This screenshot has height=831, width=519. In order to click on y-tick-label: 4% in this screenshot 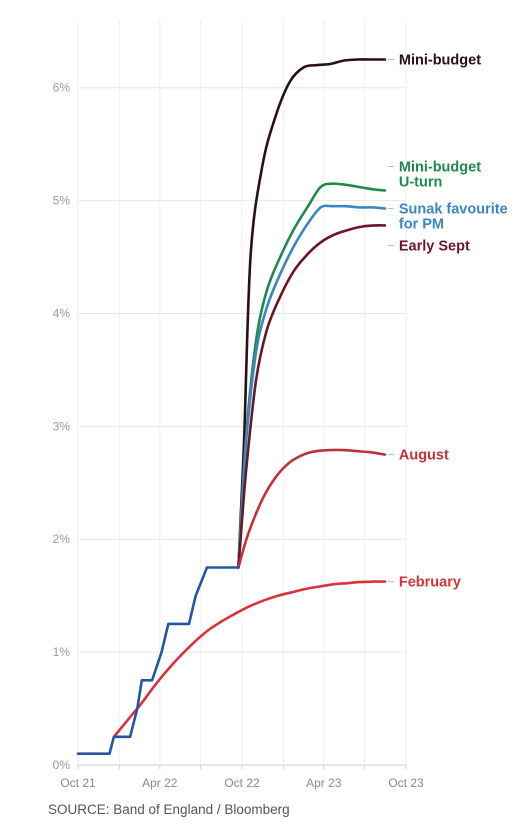, I will do `click(62, 313)`.